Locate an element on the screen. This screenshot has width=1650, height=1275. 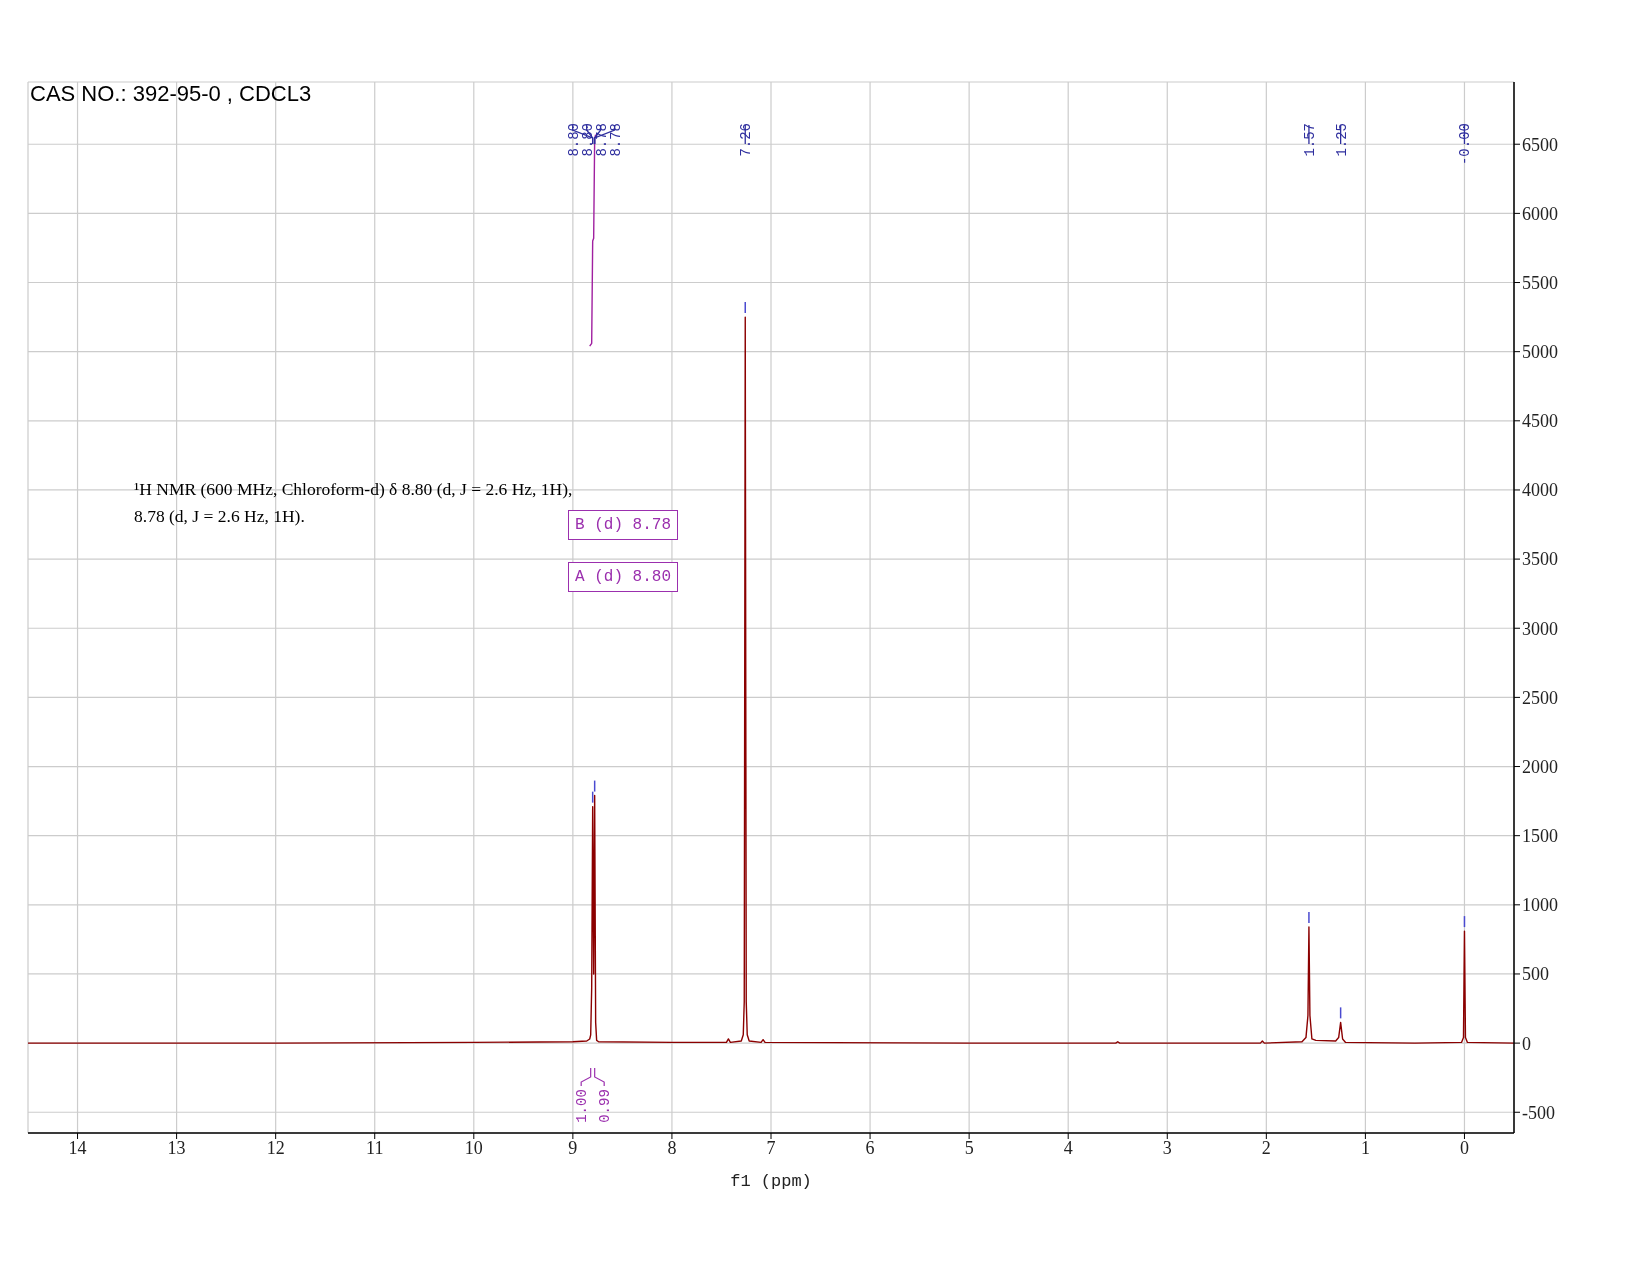
y-tick-label: 6500 is located at coordinates (1540, 144).